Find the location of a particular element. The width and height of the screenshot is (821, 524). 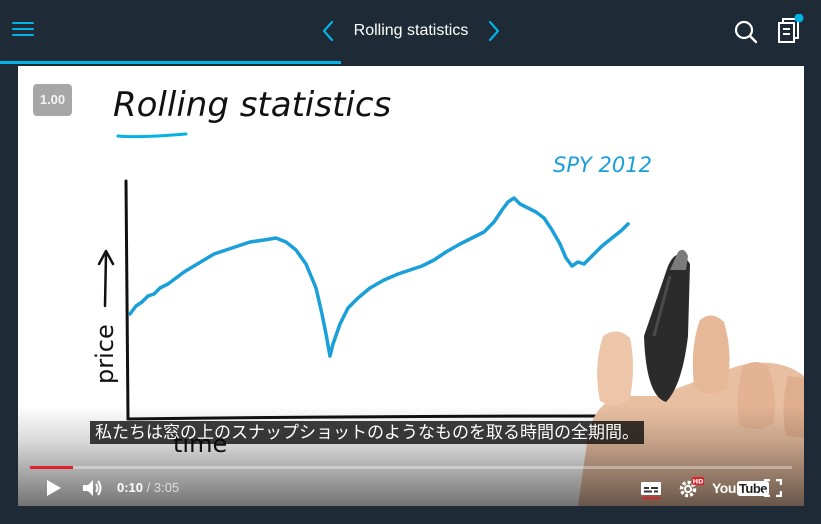

lesson-title: Rolling statistics is located at coordinates (411, 30).